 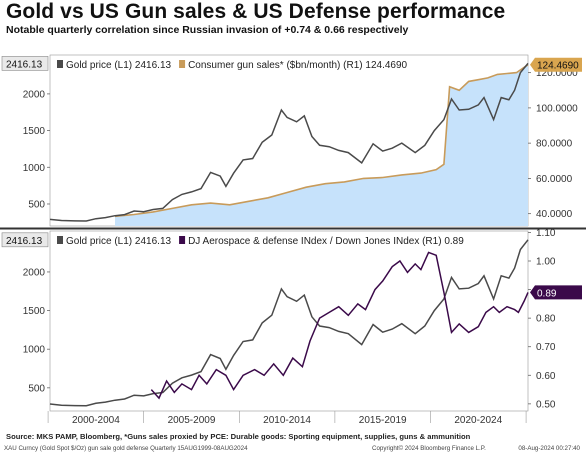 What do you see at coordinates (546, 319) in the screenshot?
I see `y-right-tick-label: 0.80` at bounding box center [546, 319].